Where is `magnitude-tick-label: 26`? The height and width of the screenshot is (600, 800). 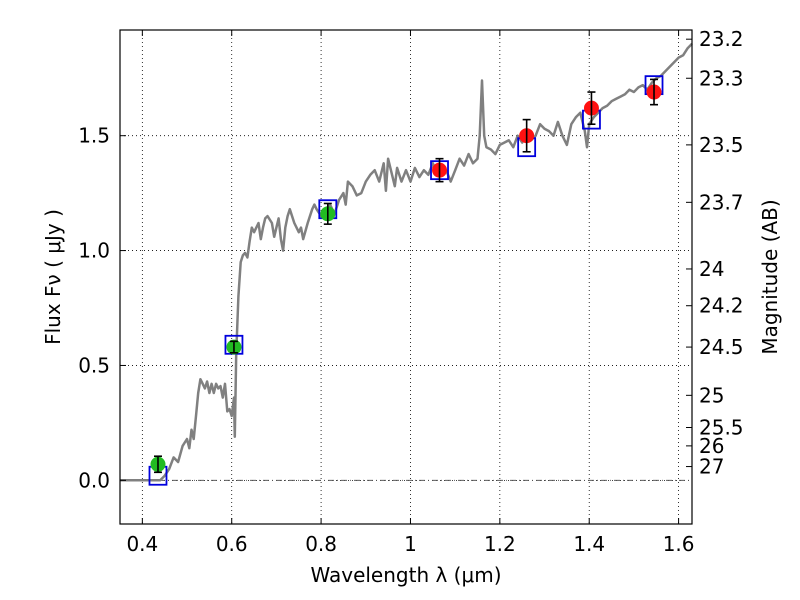 magnitude-tick-label: 26 is located at coordinates (711, 446).